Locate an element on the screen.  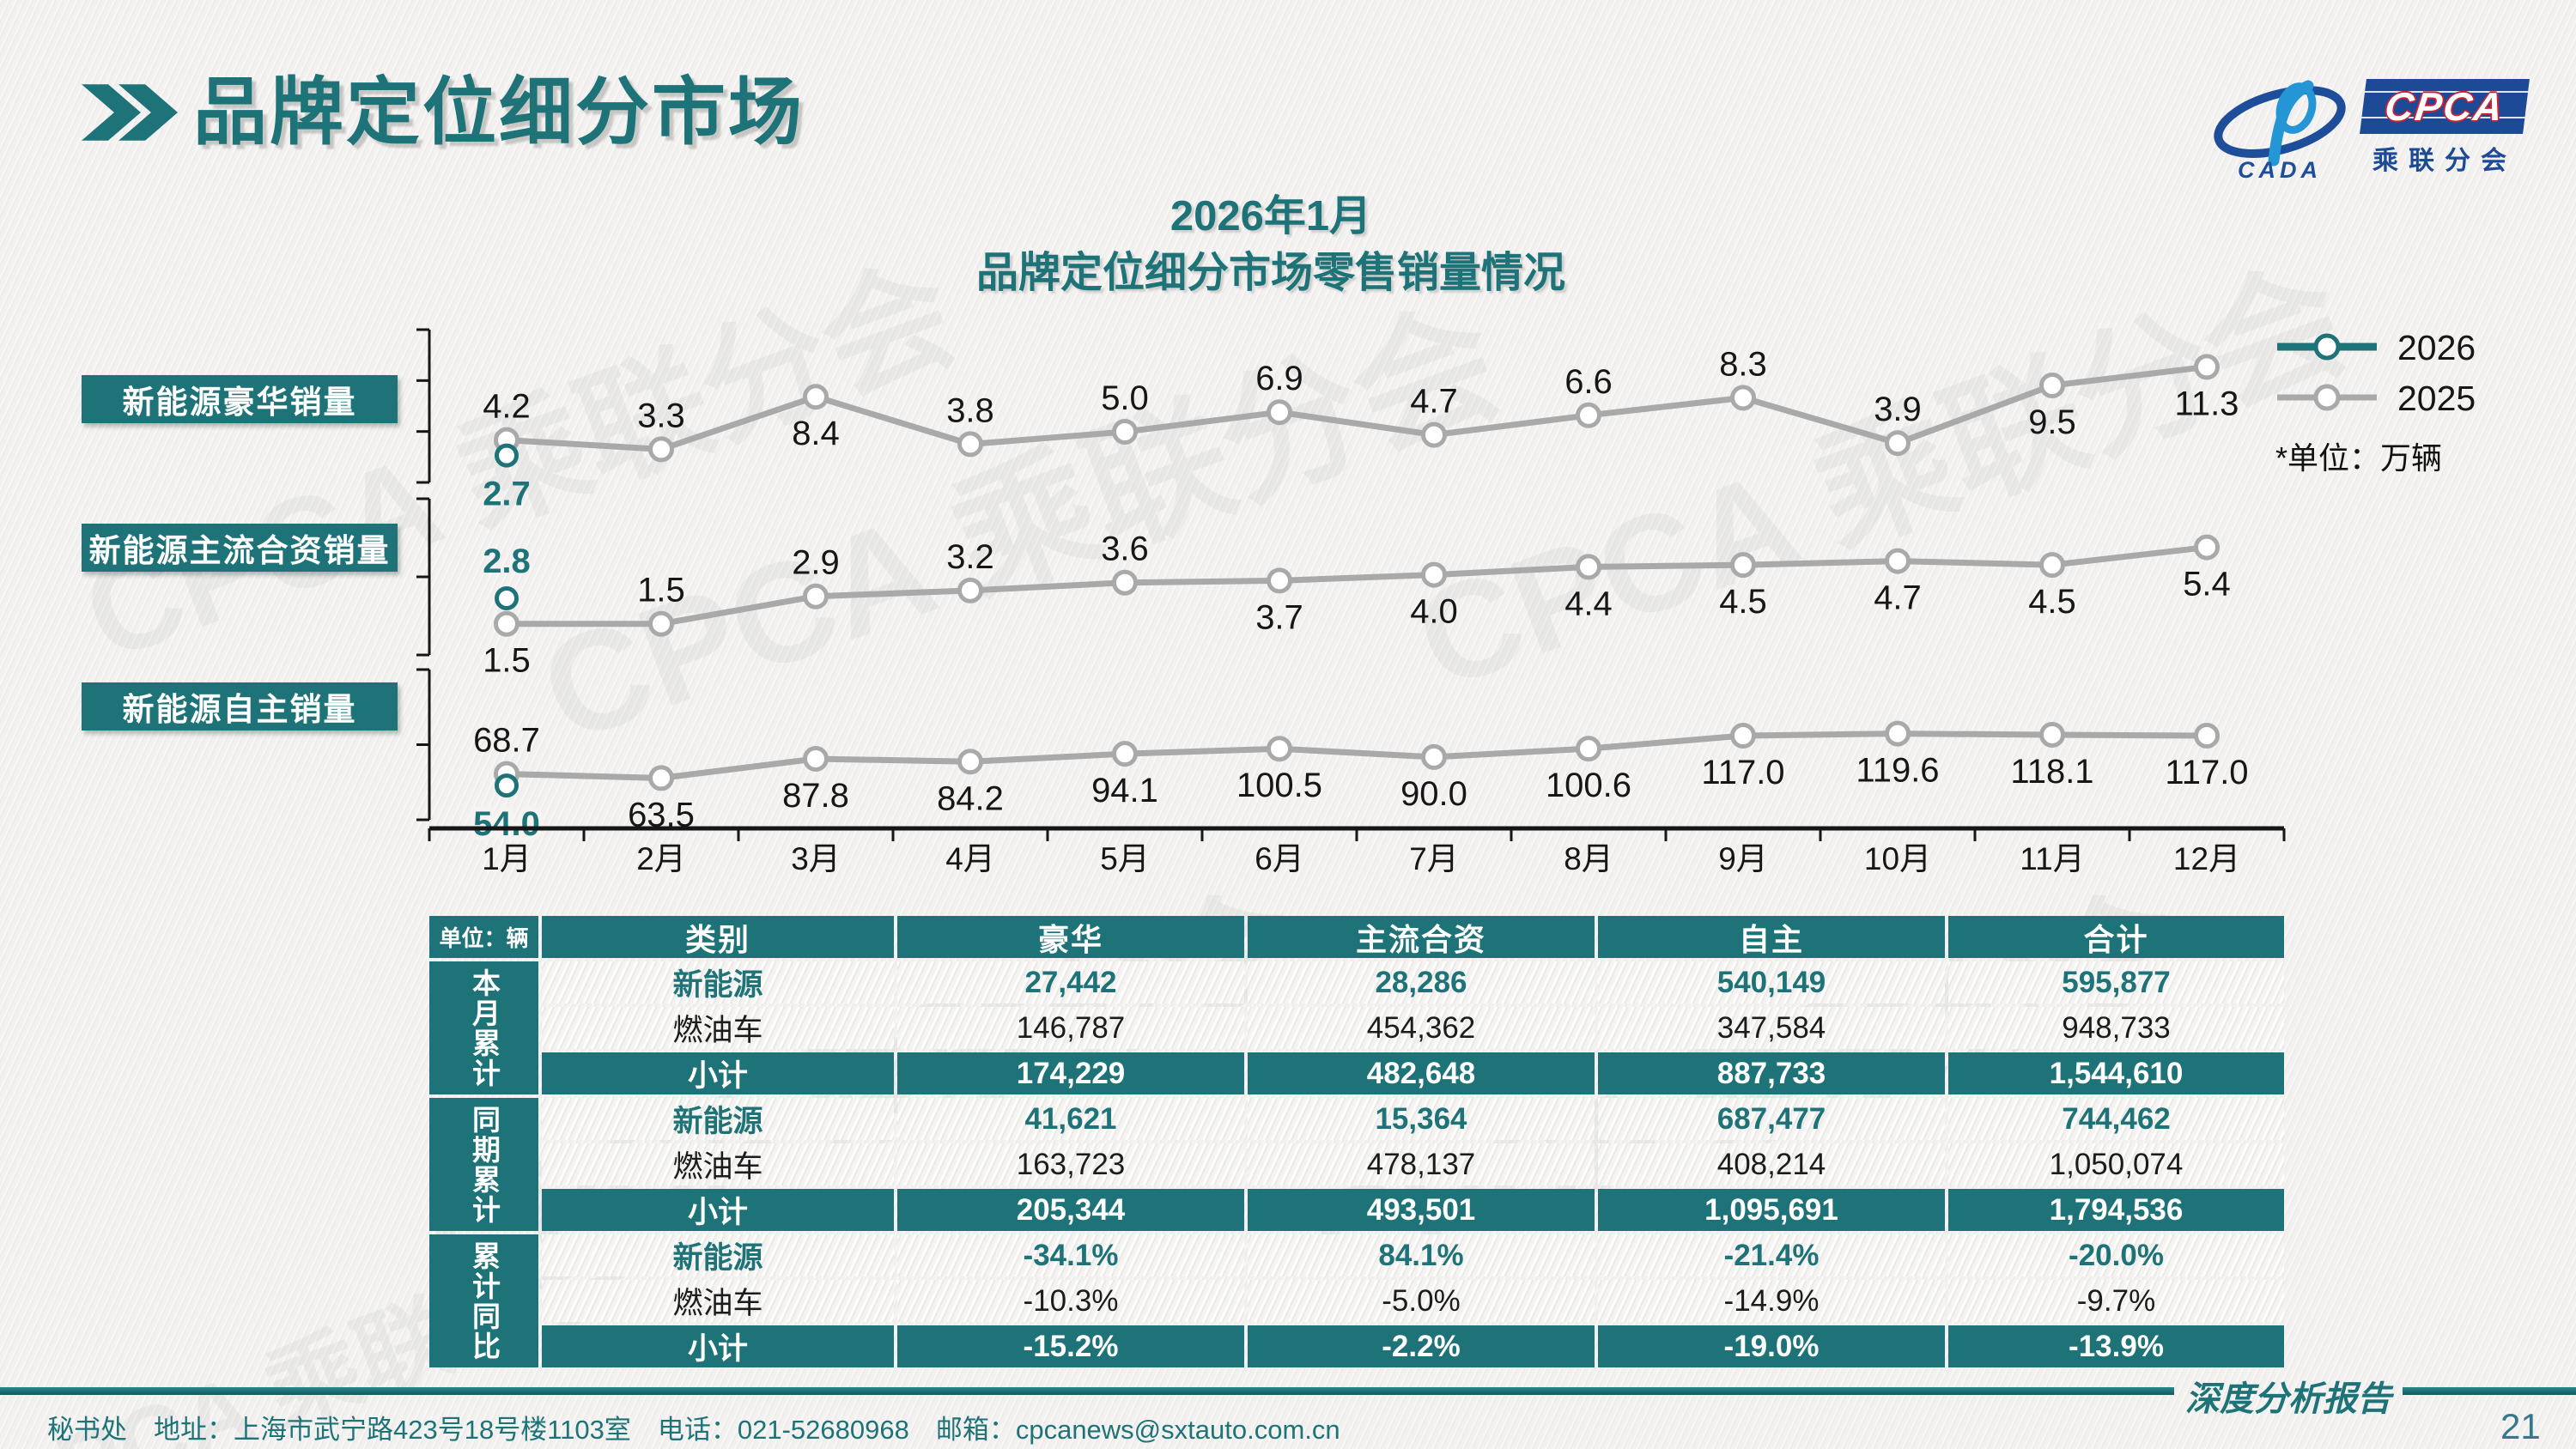
data-label: 4.0 is located at coordinates (1434, 612).